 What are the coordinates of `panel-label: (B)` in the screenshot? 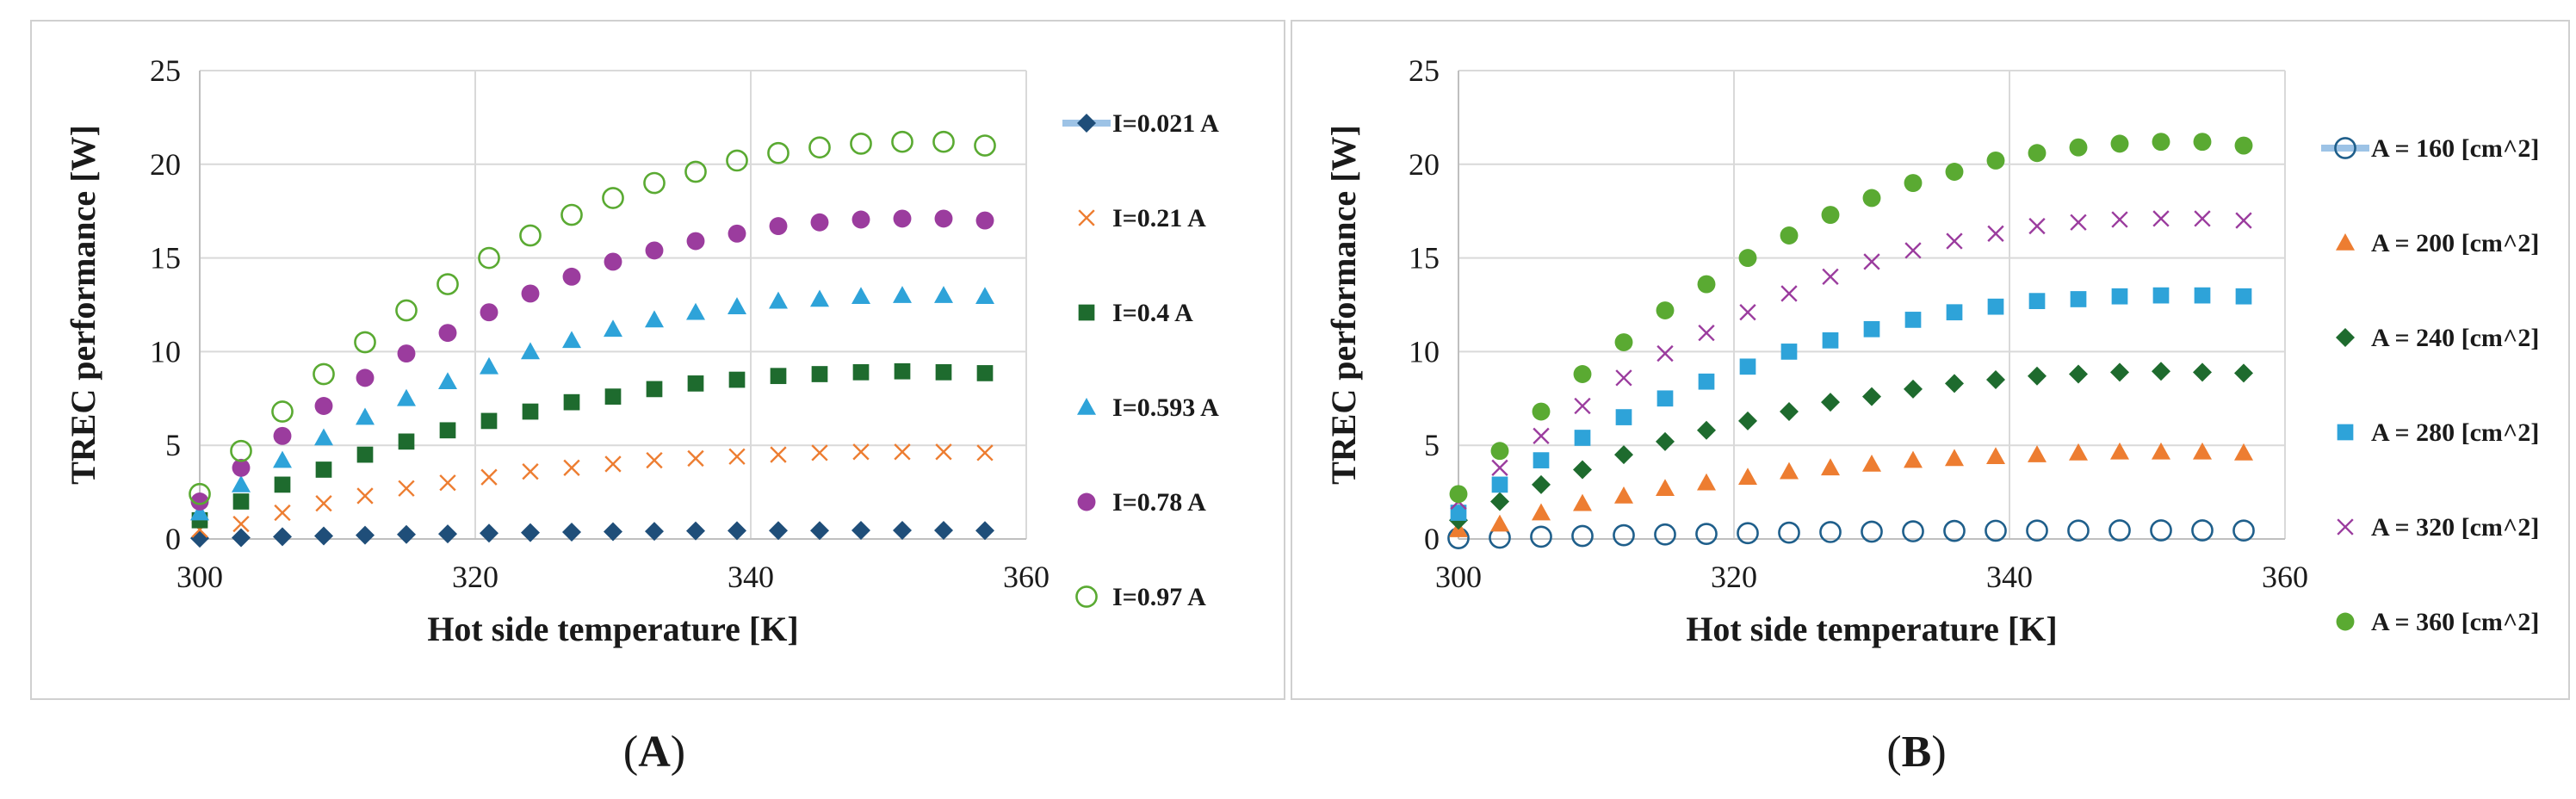 It's located at (1916, 752).